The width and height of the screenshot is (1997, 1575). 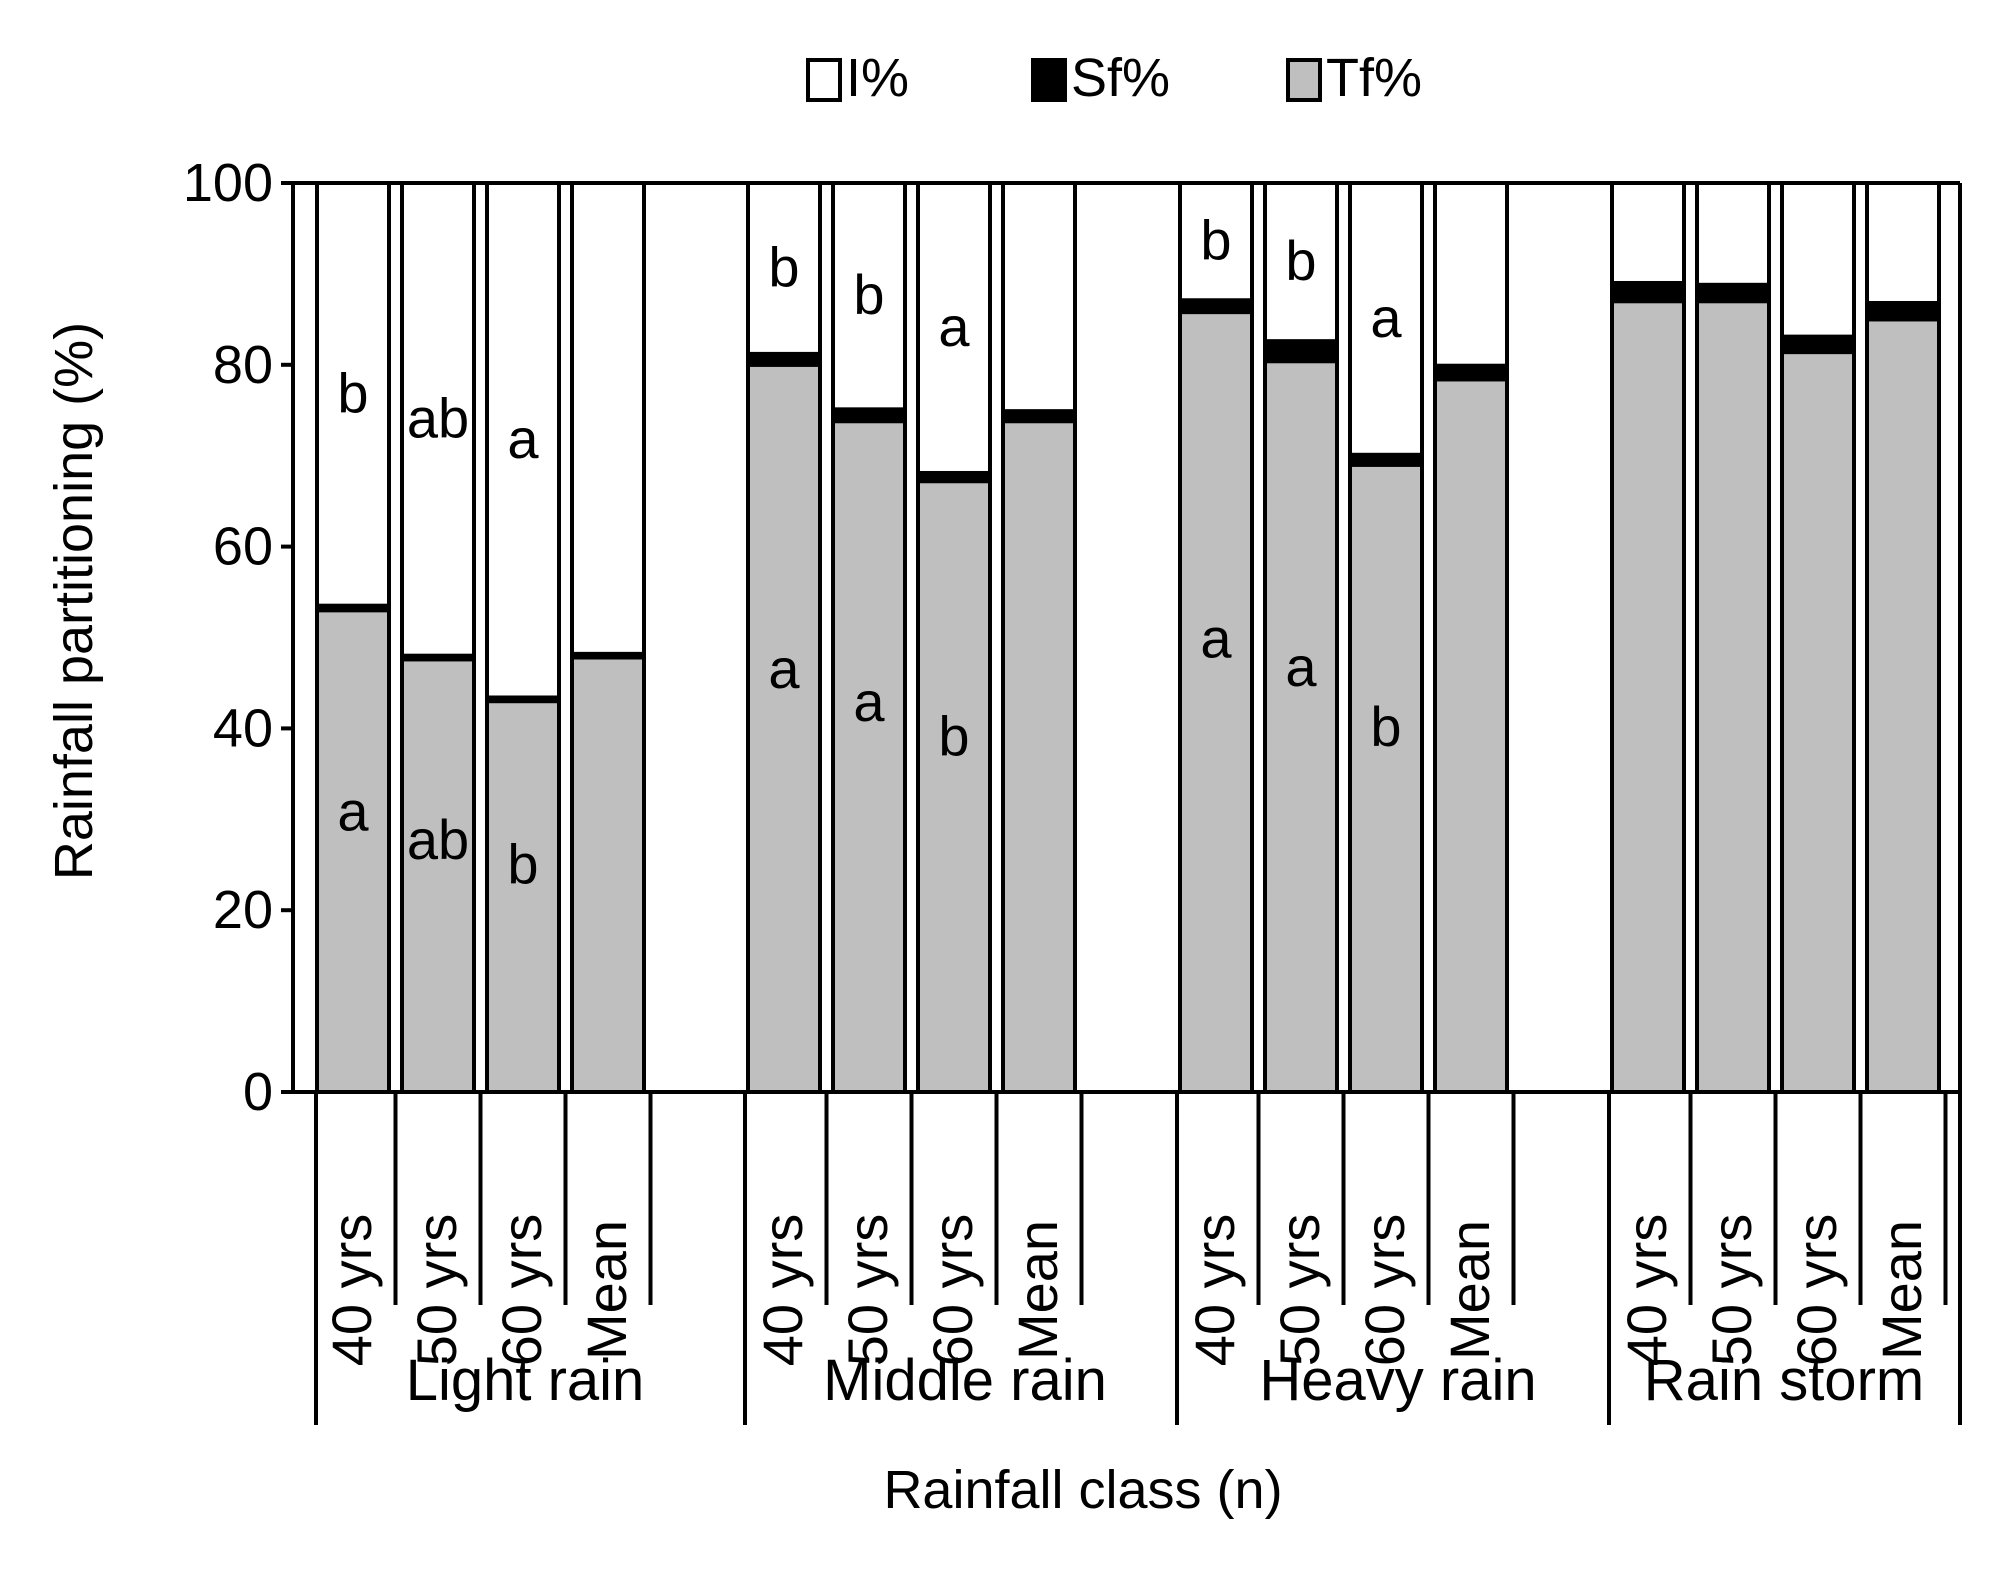 I want to click on letter-bottom-0-0: a, so click(x=353, y=811).